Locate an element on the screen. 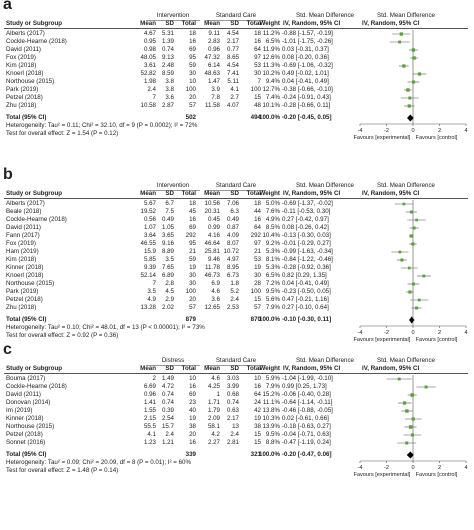 The image size is (474, 530). n1-cell: 38 is located at coordinates (192, 426).